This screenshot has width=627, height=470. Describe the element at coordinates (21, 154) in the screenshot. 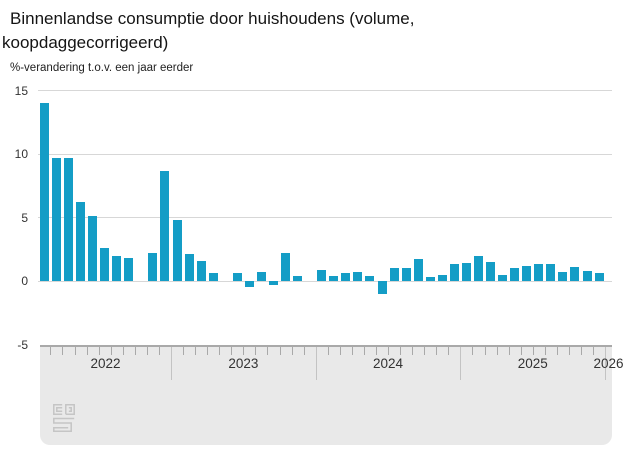

I see `y-axis-tick-label: 10` at that location.